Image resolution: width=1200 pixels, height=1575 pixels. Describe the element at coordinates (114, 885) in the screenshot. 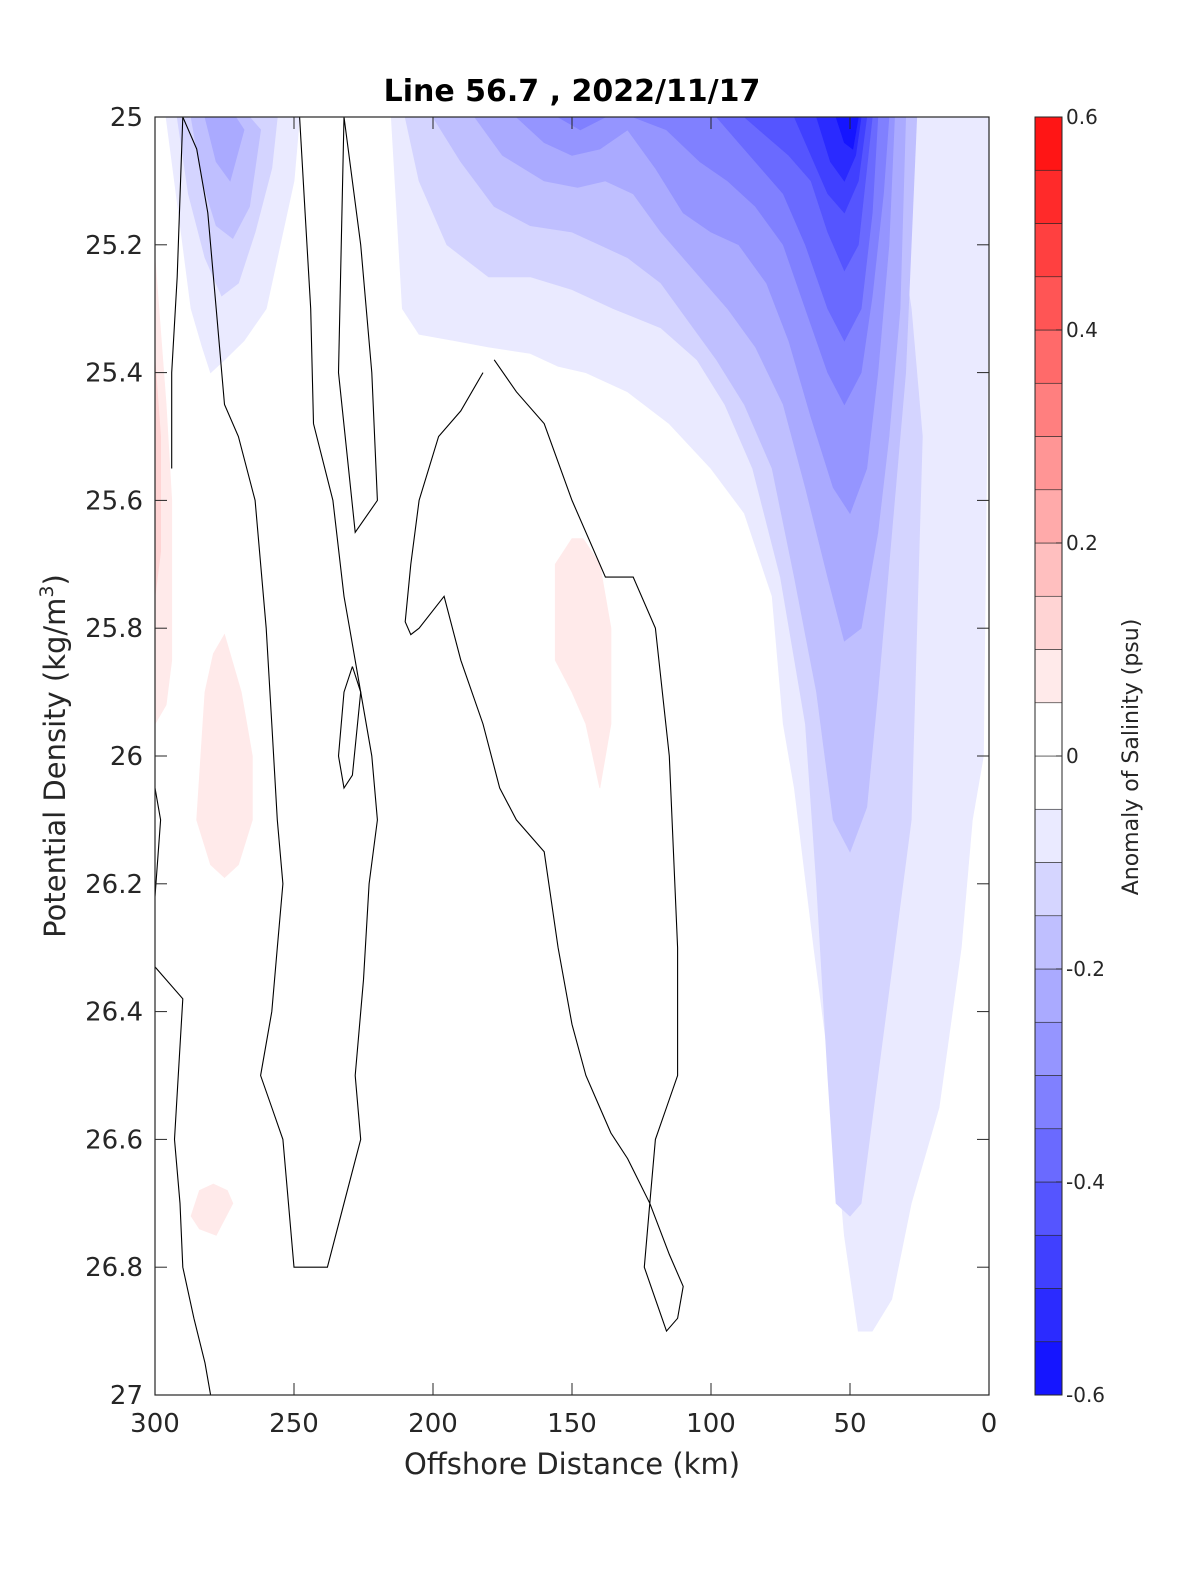

I see `y-tick-label-6: 26.2` at that location.